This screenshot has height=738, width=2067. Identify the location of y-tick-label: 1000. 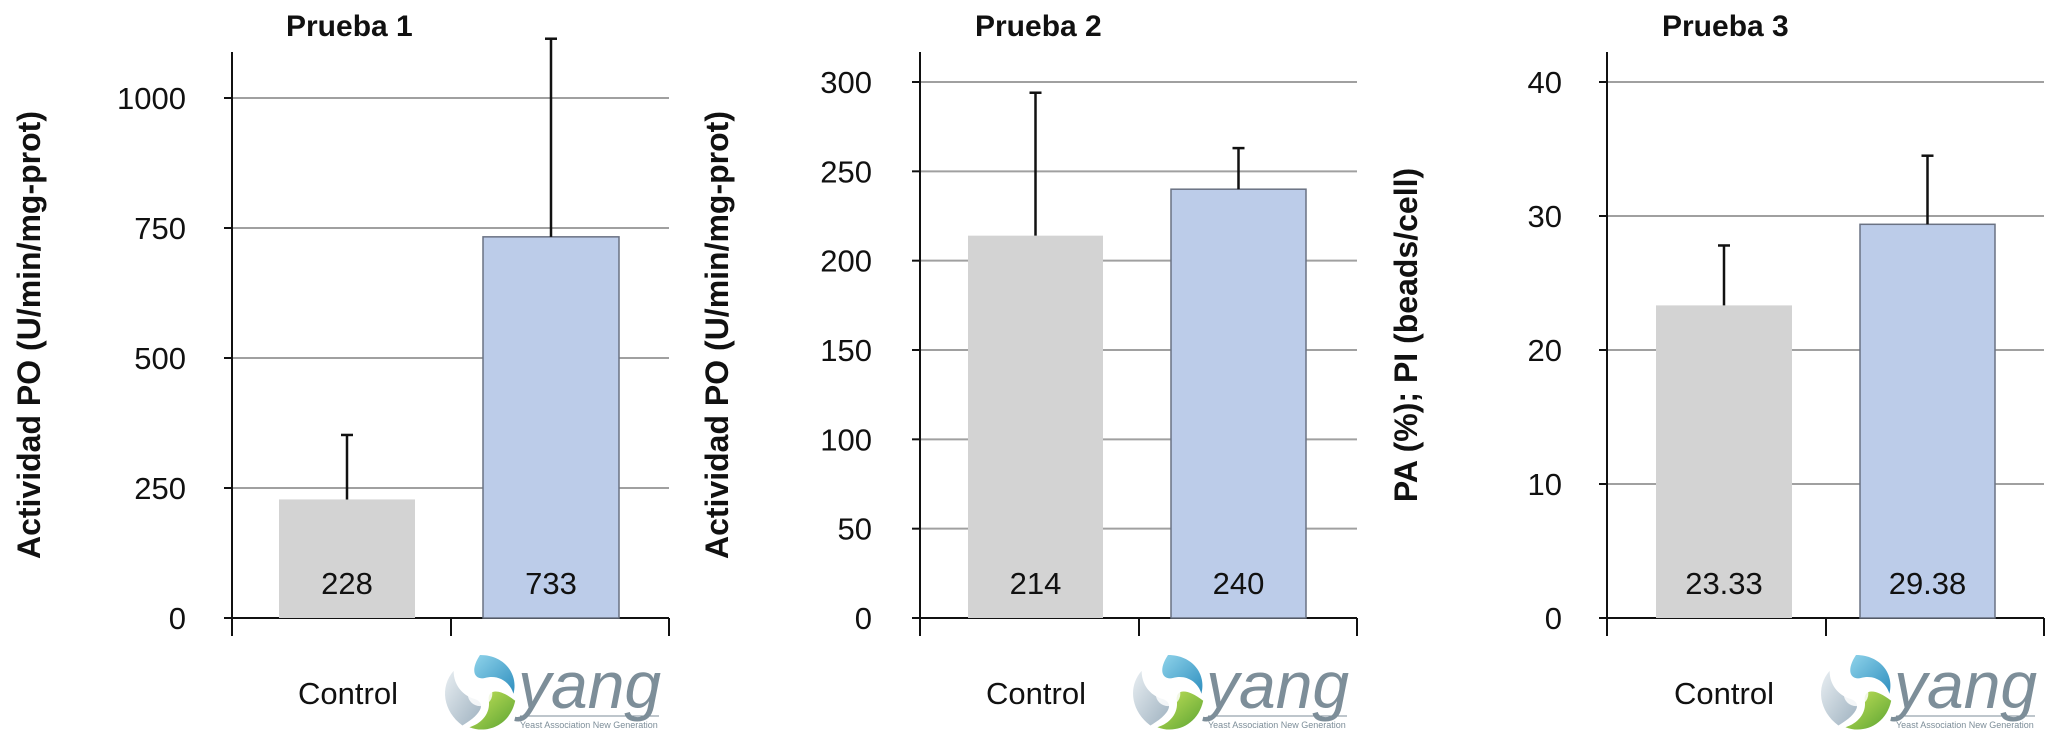
(151, 98).